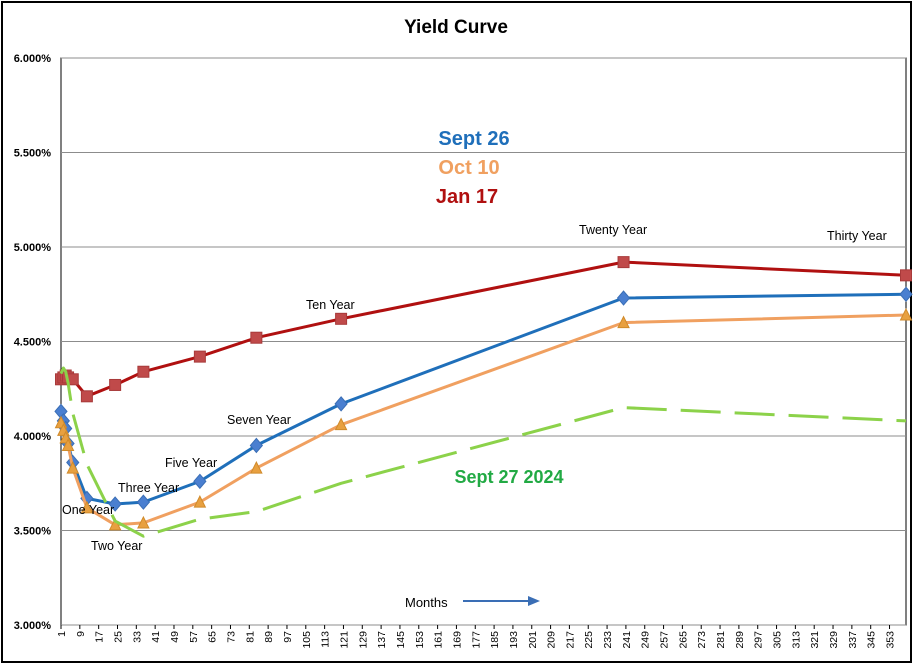 The image size is (913, 664). I want to click on x-tick-label: 209, so click(552, 640).